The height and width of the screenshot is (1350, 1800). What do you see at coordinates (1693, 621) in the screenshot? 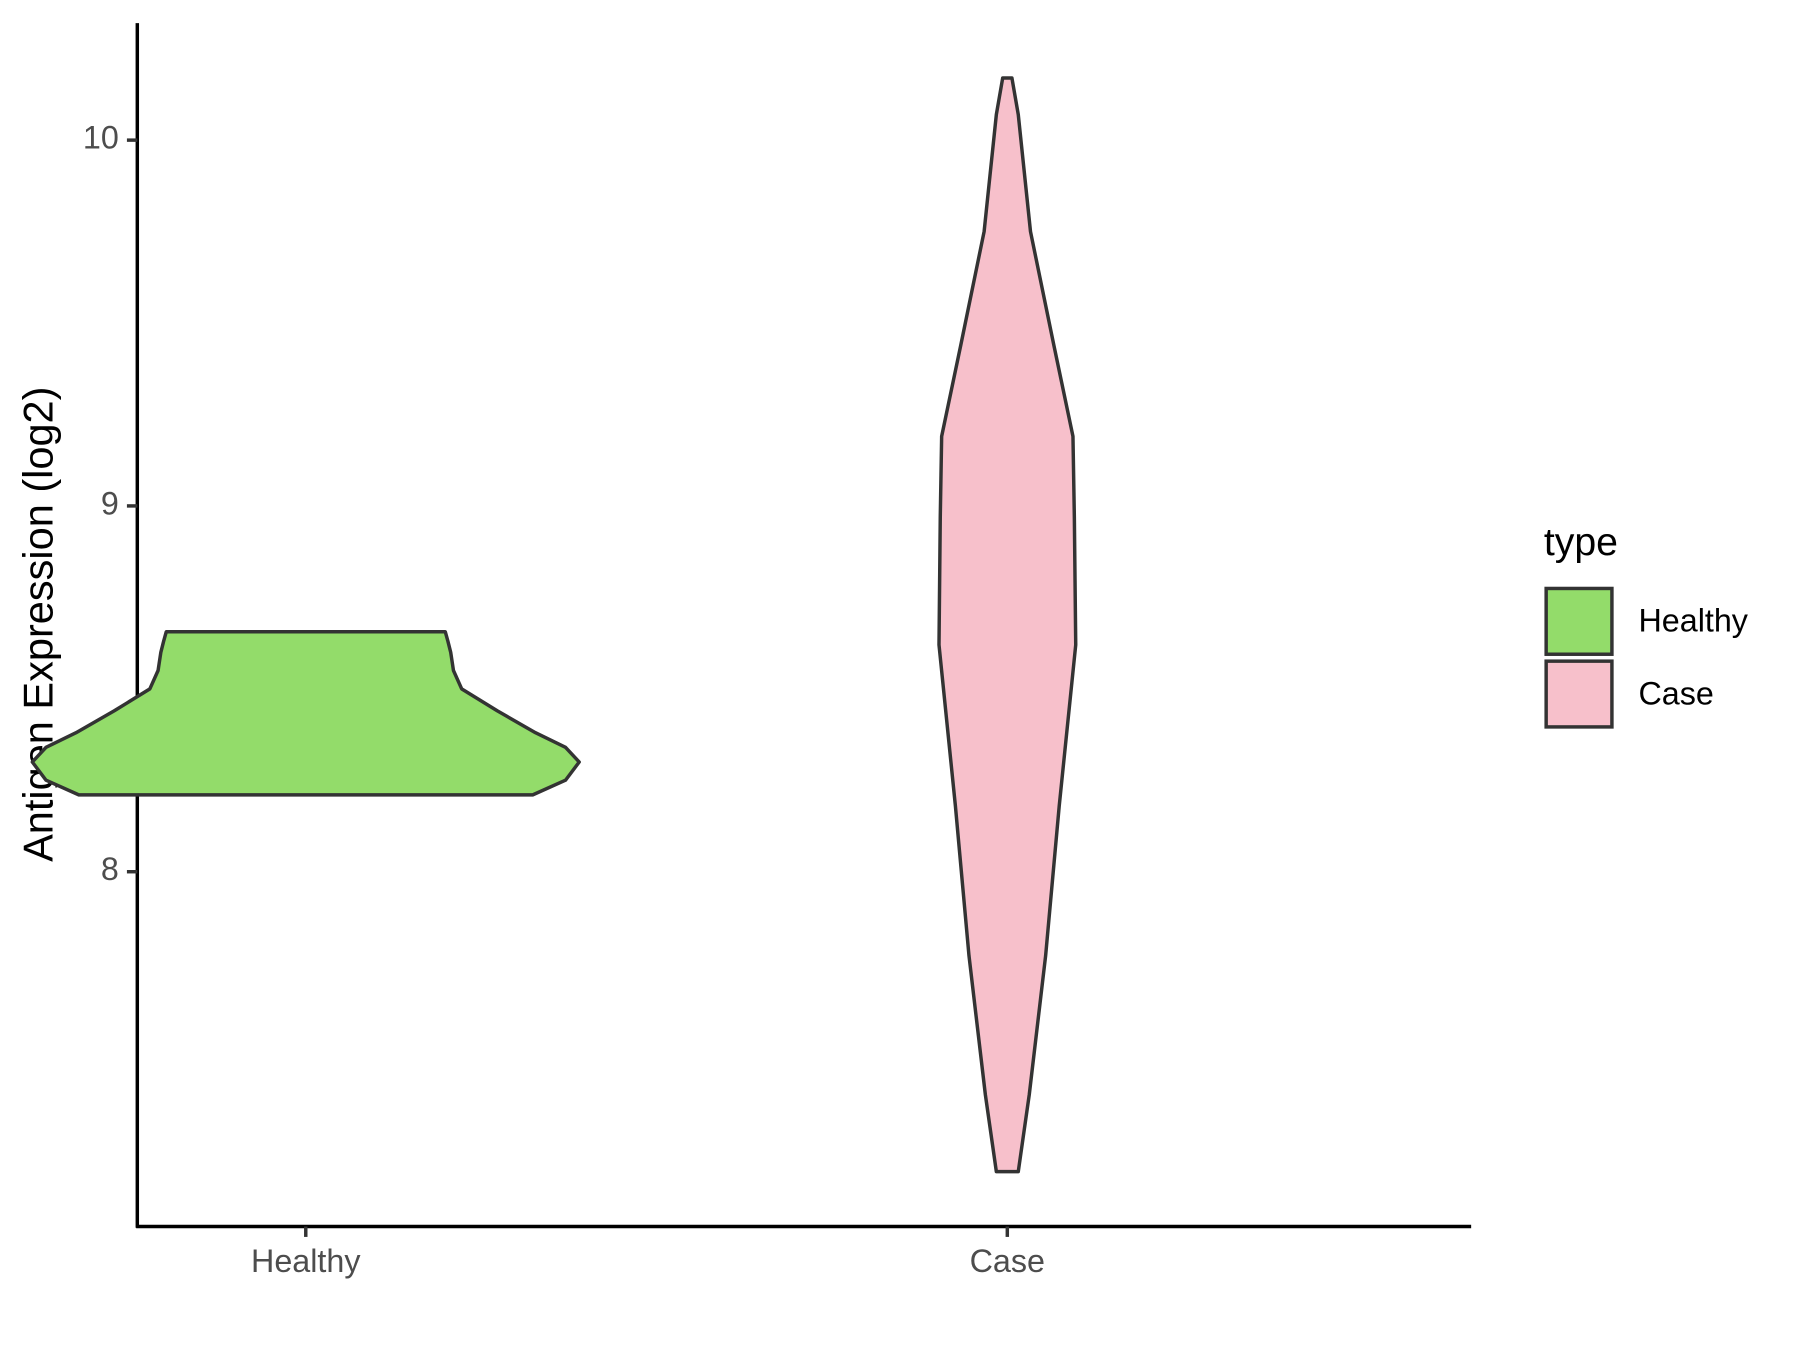
I see `legend-label: Healthy` at bounding box center [1693, 621].